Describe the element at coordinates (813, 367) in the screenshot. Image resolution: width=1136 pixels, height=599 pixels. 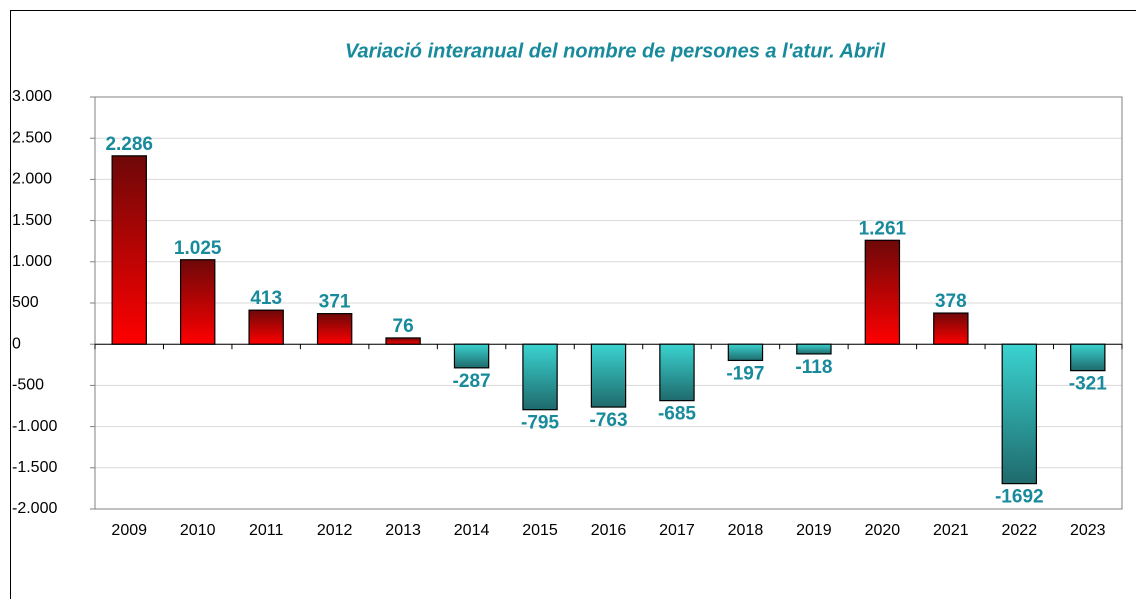
I see `value-label: -118` at that location.